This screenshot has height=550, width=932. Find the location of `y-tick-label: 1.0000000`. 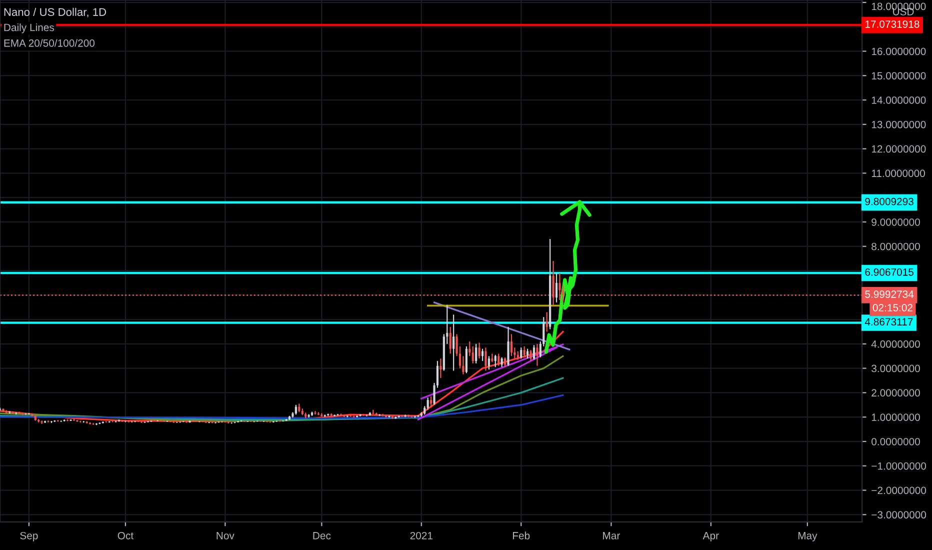

y-tick-label: 1.0000000 is located at coordinates (896, 417).